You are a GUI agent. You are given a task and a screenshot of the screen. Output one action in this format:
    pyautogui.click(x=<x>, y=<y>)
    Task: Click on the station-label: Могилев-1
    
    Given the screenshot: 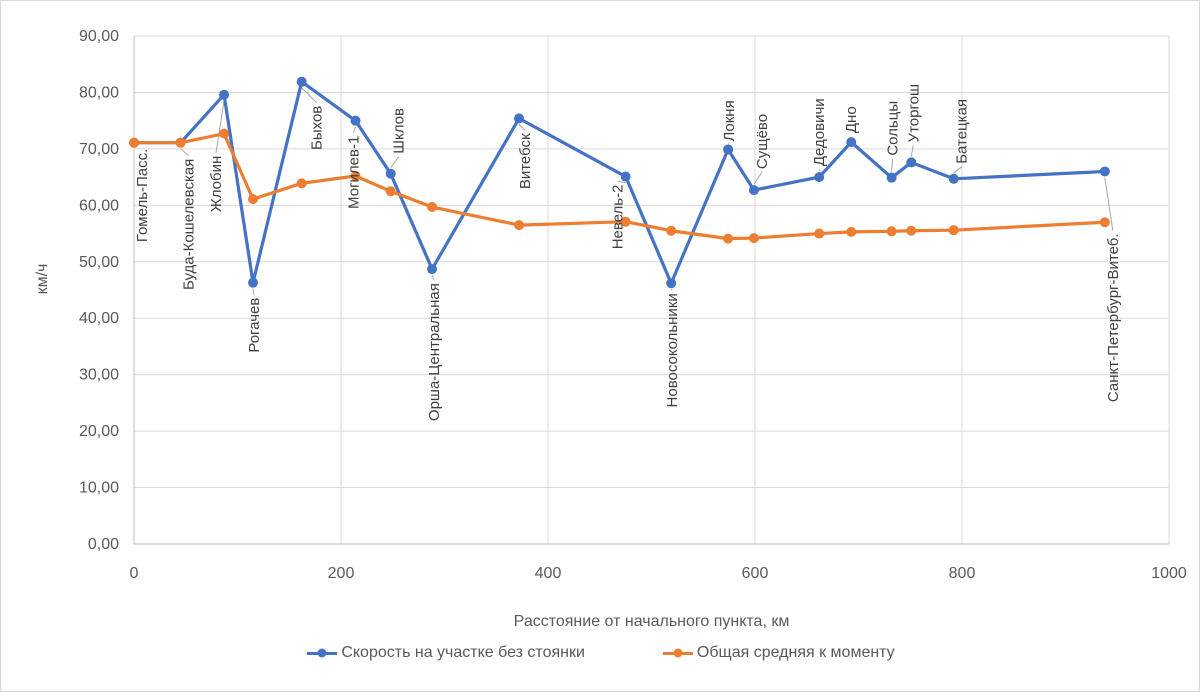 What is the action you would take?
    pyautogui.click(x=353, y=172)
    